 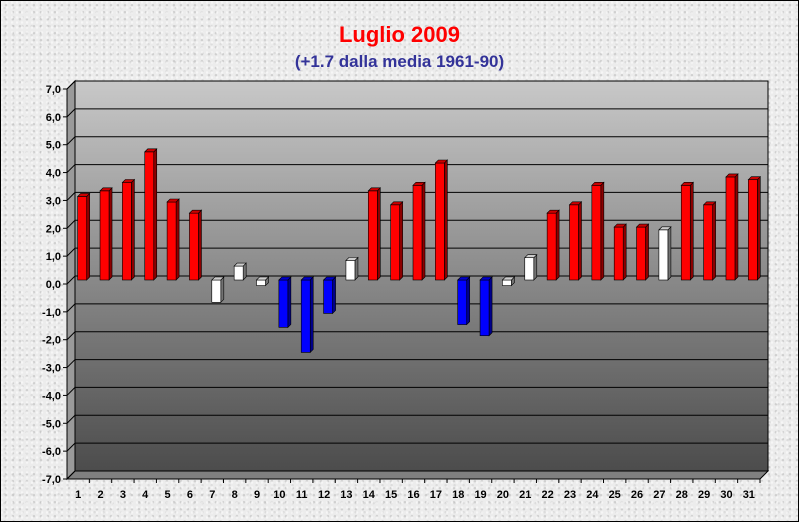 What do you see at coordinates (324, 495) in the screenshot?
I see `x-tick-label: 12` at bounding box center [324, 495].